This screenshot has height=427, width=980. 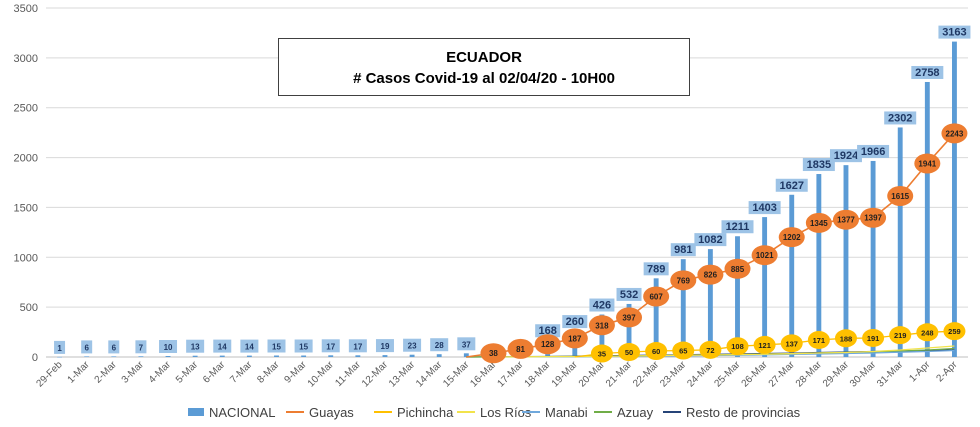 I want to click on bar-label: 6, so click(x=86, y=347).